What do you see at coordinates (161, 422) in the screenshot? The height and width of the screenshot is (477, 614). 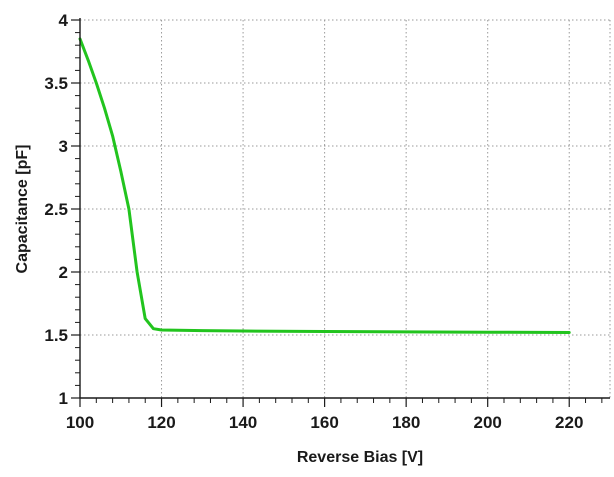 I see `x-tick-label: 120` at bounding box center [161, 422].